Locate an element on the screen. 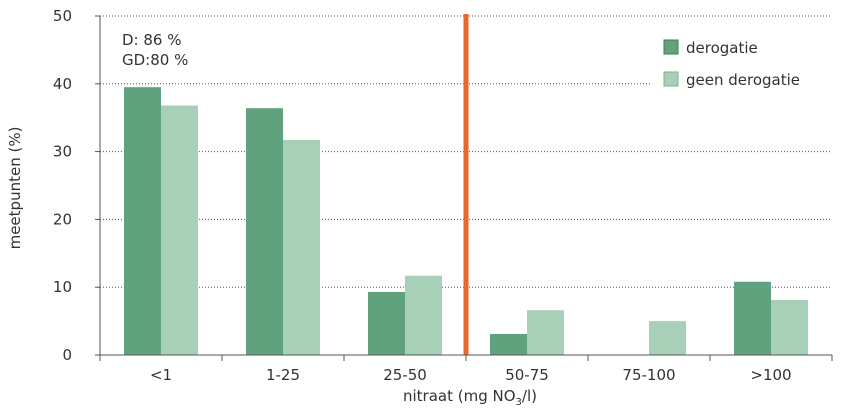 The image size is (842, 409). x-axis-label-main: nitraat (mg NO is located at coordinates (459, 396).